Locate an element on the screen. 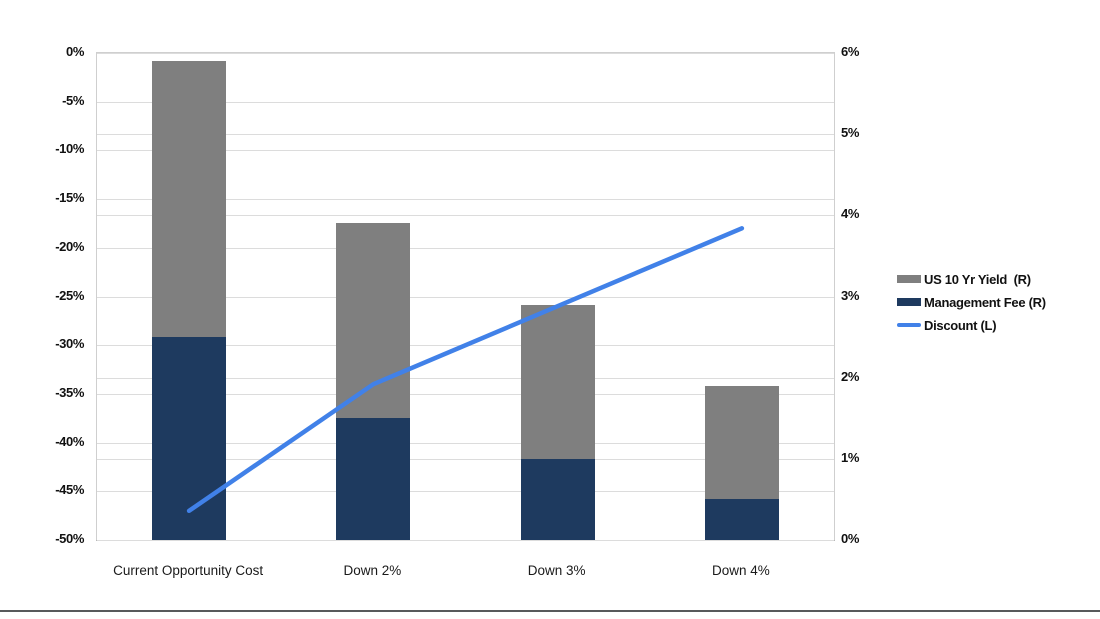  legend-label-discount: Discount (L) is located at coordinates (960, 325).